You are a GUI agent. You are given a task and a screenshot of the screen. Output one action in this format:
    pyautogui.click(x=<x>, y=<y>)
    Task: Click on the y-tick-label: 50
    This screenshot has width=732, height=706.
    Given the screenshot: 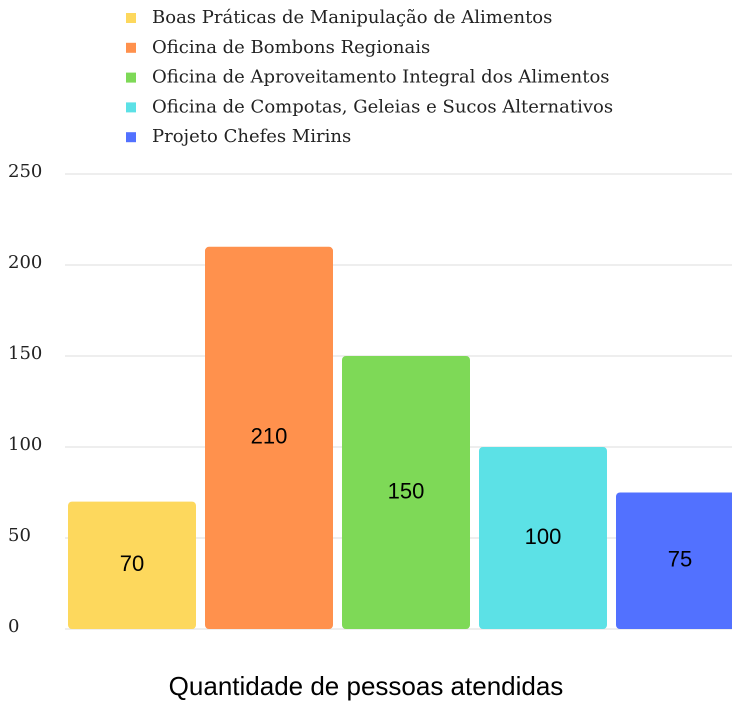 What is the action you would take?
    pyautogui.click(x=19, y=535)
    